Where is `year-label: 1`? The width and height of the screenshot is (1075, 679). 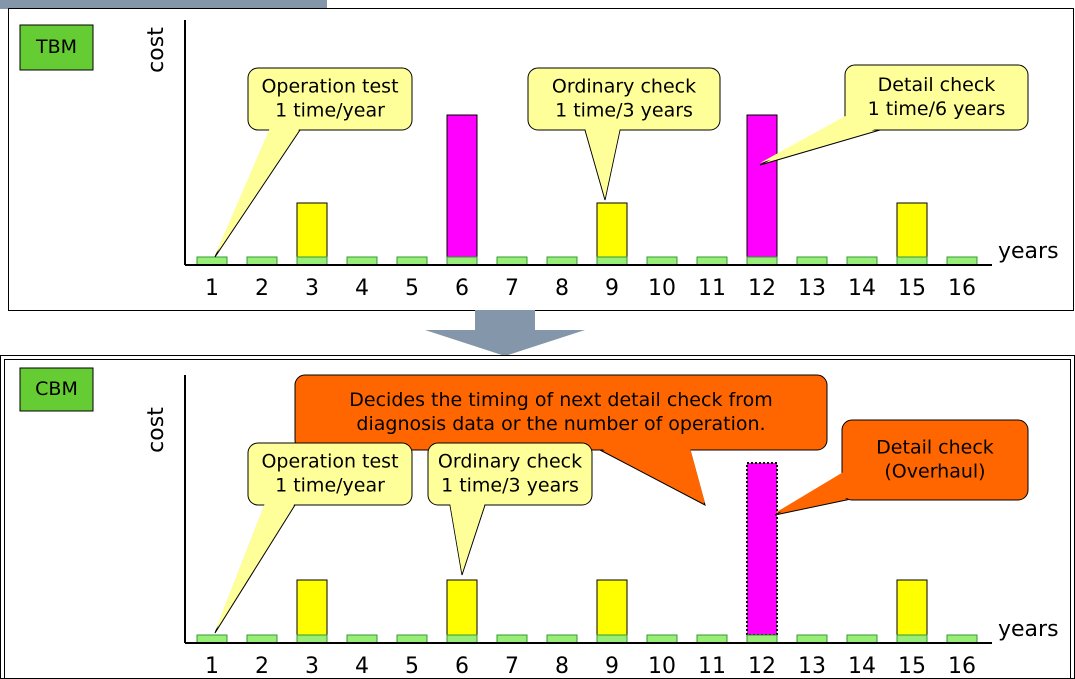
year-label: 1 is located at coordinates (212, 666).